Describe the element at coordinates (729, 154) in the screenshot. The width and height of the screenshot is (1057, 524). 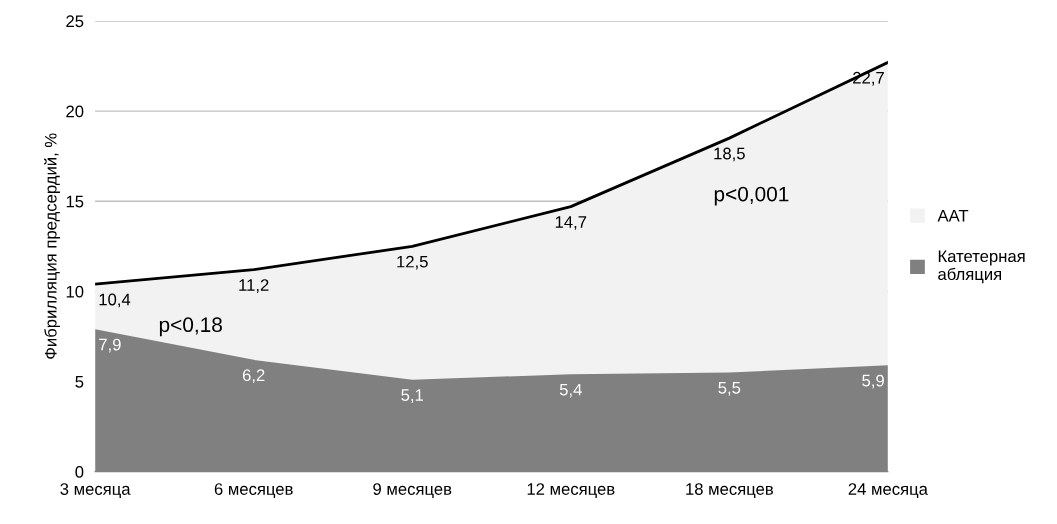
I see `data-label: 18,5` at that location.